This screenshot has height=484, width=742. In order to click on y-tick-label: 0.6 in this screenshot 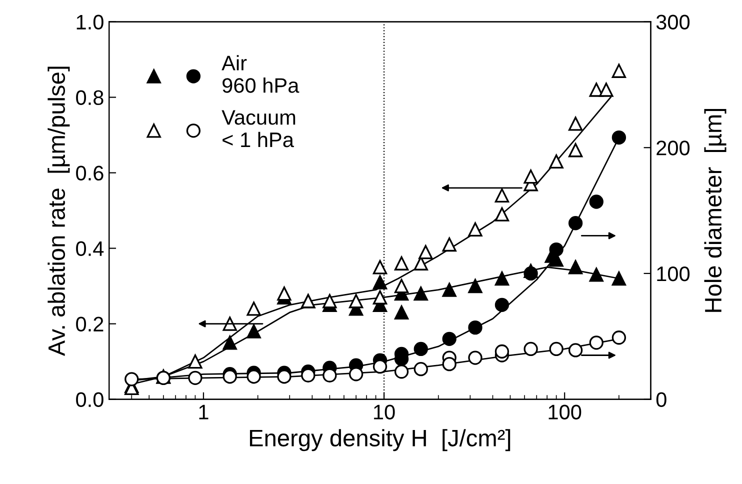, I will do `click(90, 173)`.